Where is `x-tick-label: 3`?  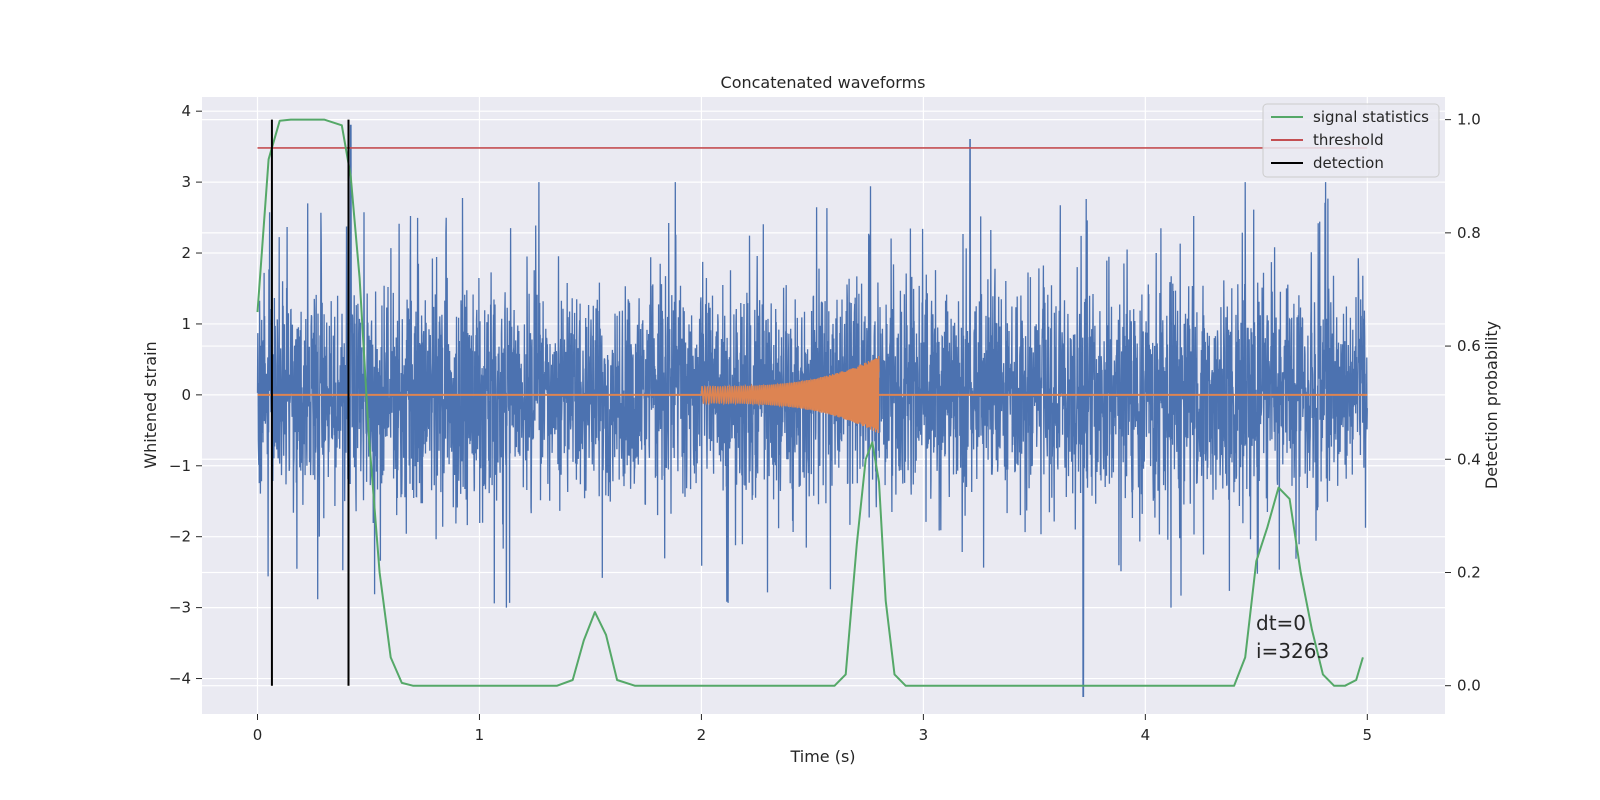
x-tick-label: 3 is located at coordinates (924, 735).